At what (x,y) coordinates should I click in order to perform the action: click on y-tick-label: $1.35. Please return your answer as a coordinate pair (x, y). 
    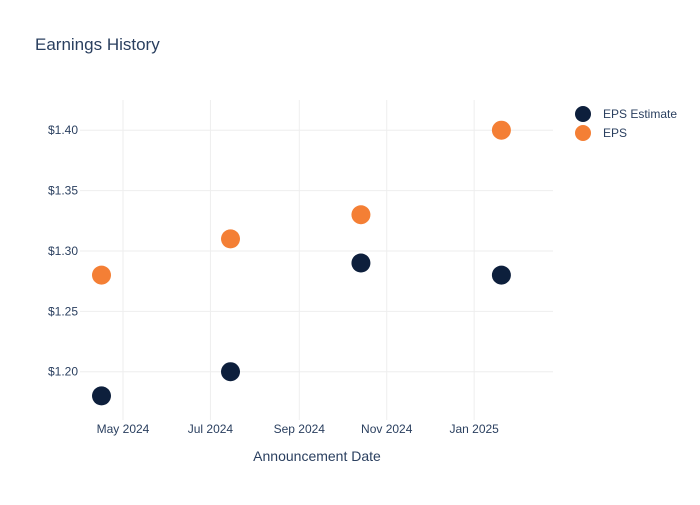
    Looking at the image, I should click on (63, 191).